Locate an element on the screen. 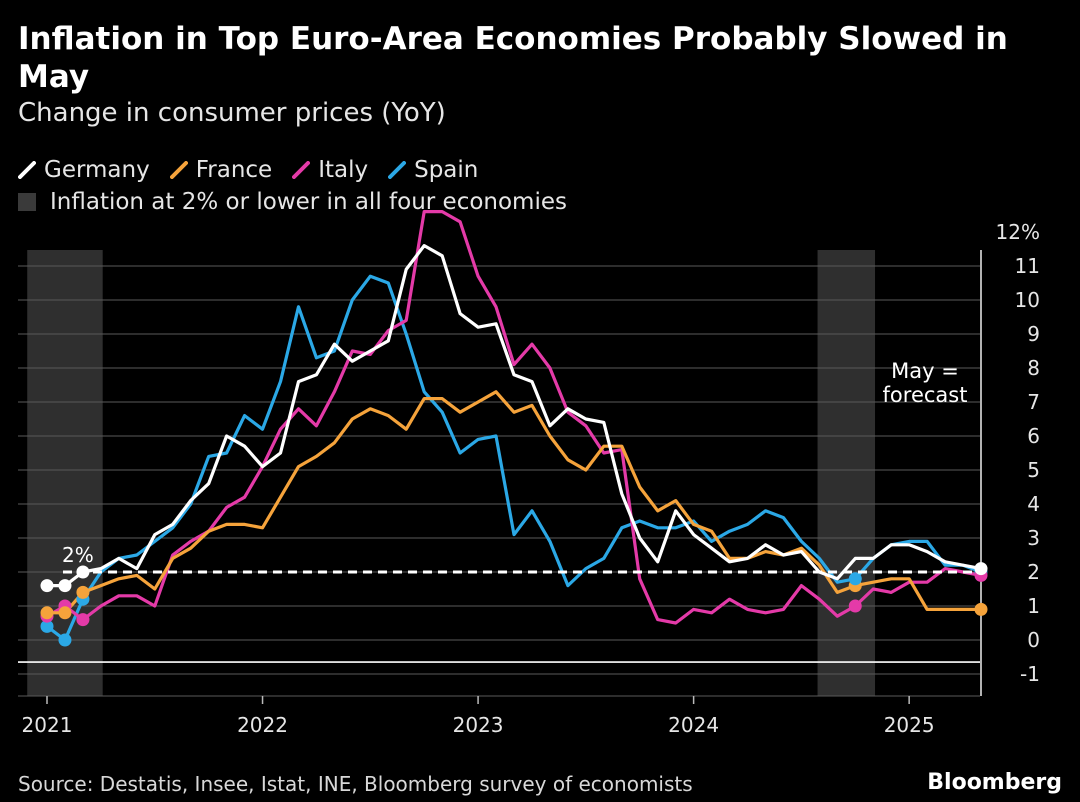  legend-item-italy: Italy is located at coordinates (330, 170).